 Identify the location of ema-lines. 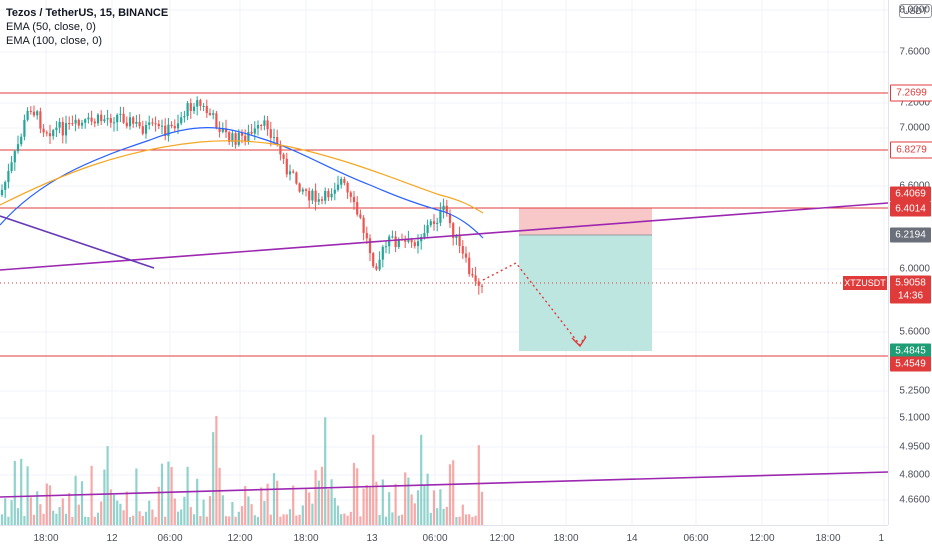
(242, 183).